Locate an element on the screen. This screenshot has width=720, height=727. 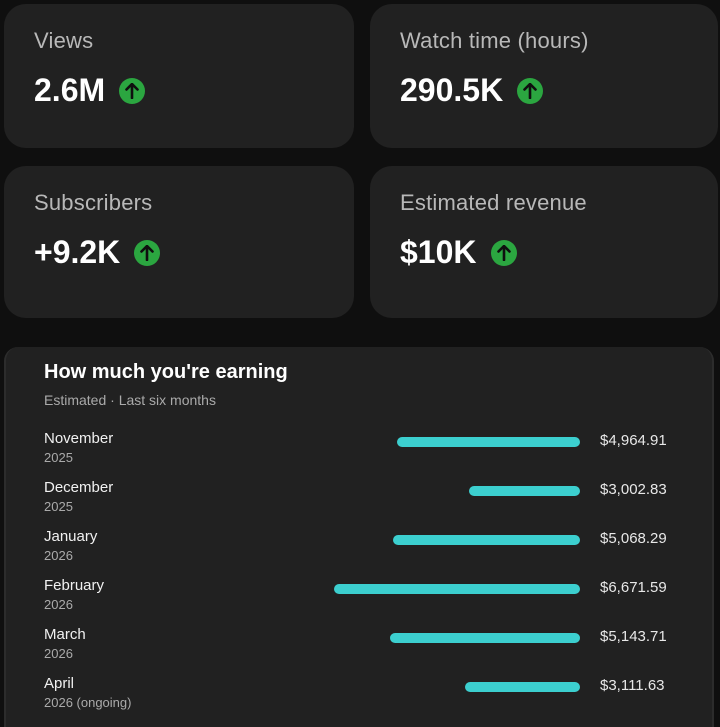
earnings-row: February 2026 $6,671.59 is located at coordinates (359, 601).